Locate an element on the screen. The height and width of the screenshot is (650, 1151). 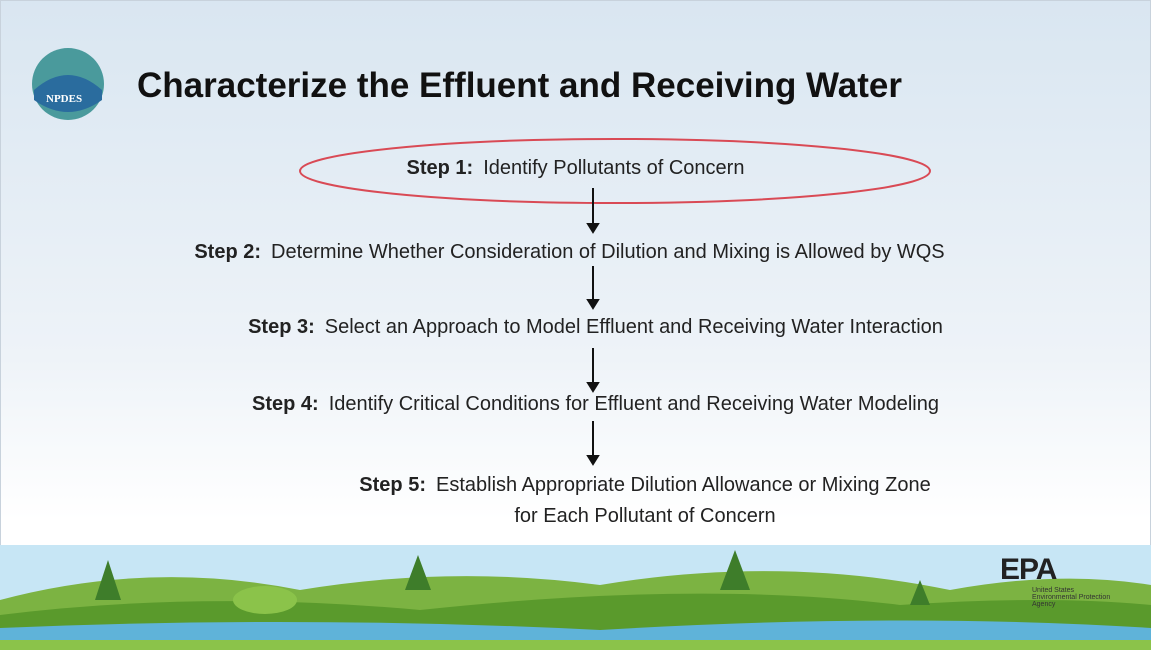
step-label: Step 3: is located at coordinates (281, 327).